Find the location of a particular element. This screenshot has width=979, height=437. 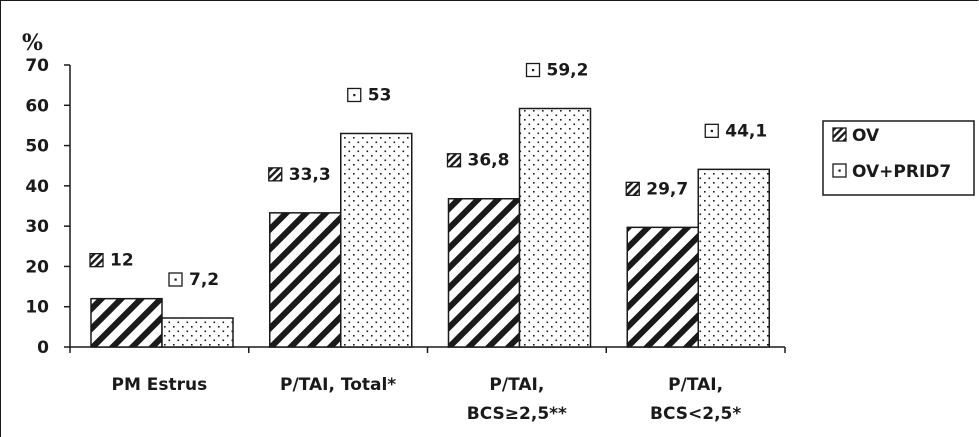

y-tick-label: 60 is located at coordinates (37, 106).